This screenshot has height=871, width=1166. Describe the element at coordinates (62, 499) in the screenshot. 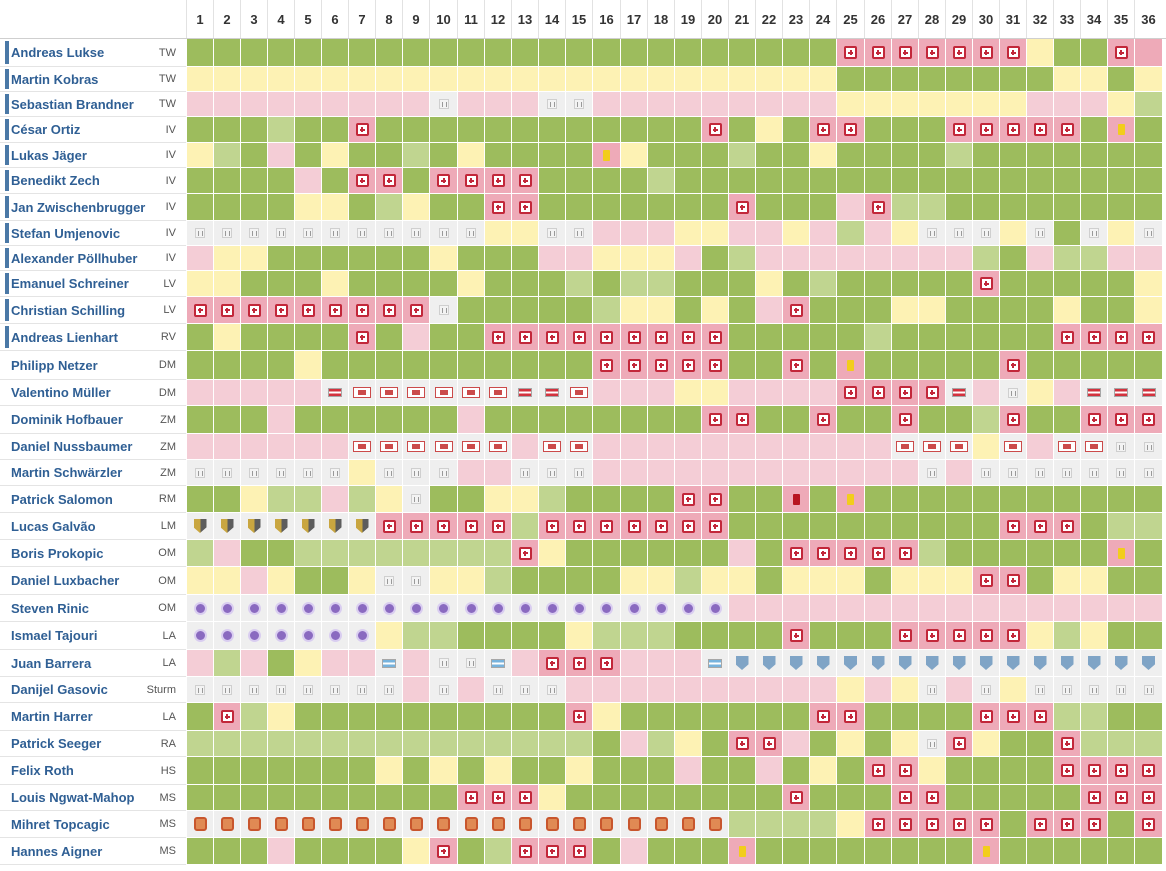

I see `player-name-link: Patrick Salomon` at that location.